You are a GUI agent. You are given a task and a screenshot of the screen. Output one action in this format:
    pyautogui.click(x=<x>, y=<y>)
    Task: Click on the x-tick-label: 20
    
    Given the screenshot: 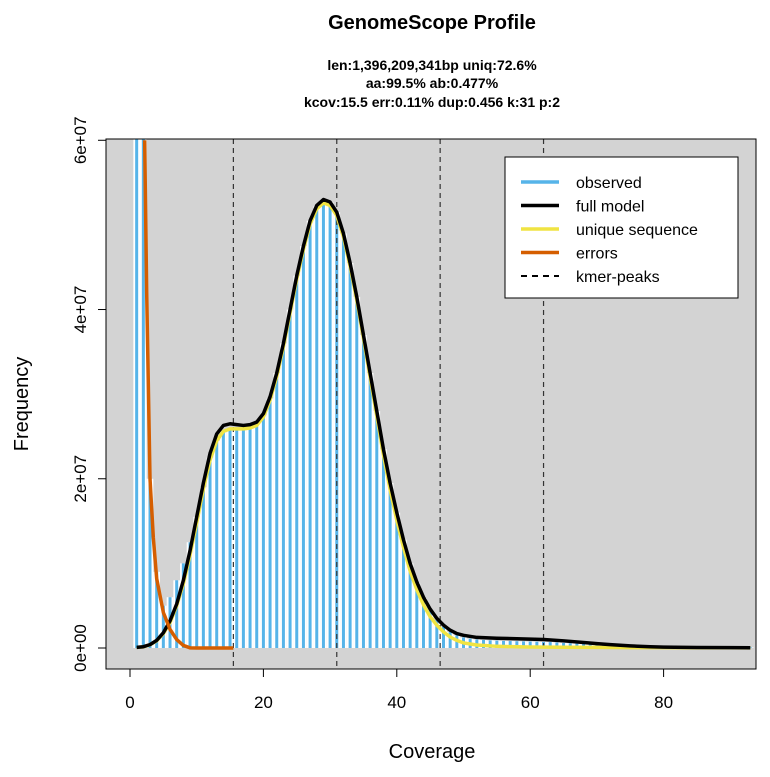 What is the action you would take?
    pyautogui.click(x=263, y=702)
    